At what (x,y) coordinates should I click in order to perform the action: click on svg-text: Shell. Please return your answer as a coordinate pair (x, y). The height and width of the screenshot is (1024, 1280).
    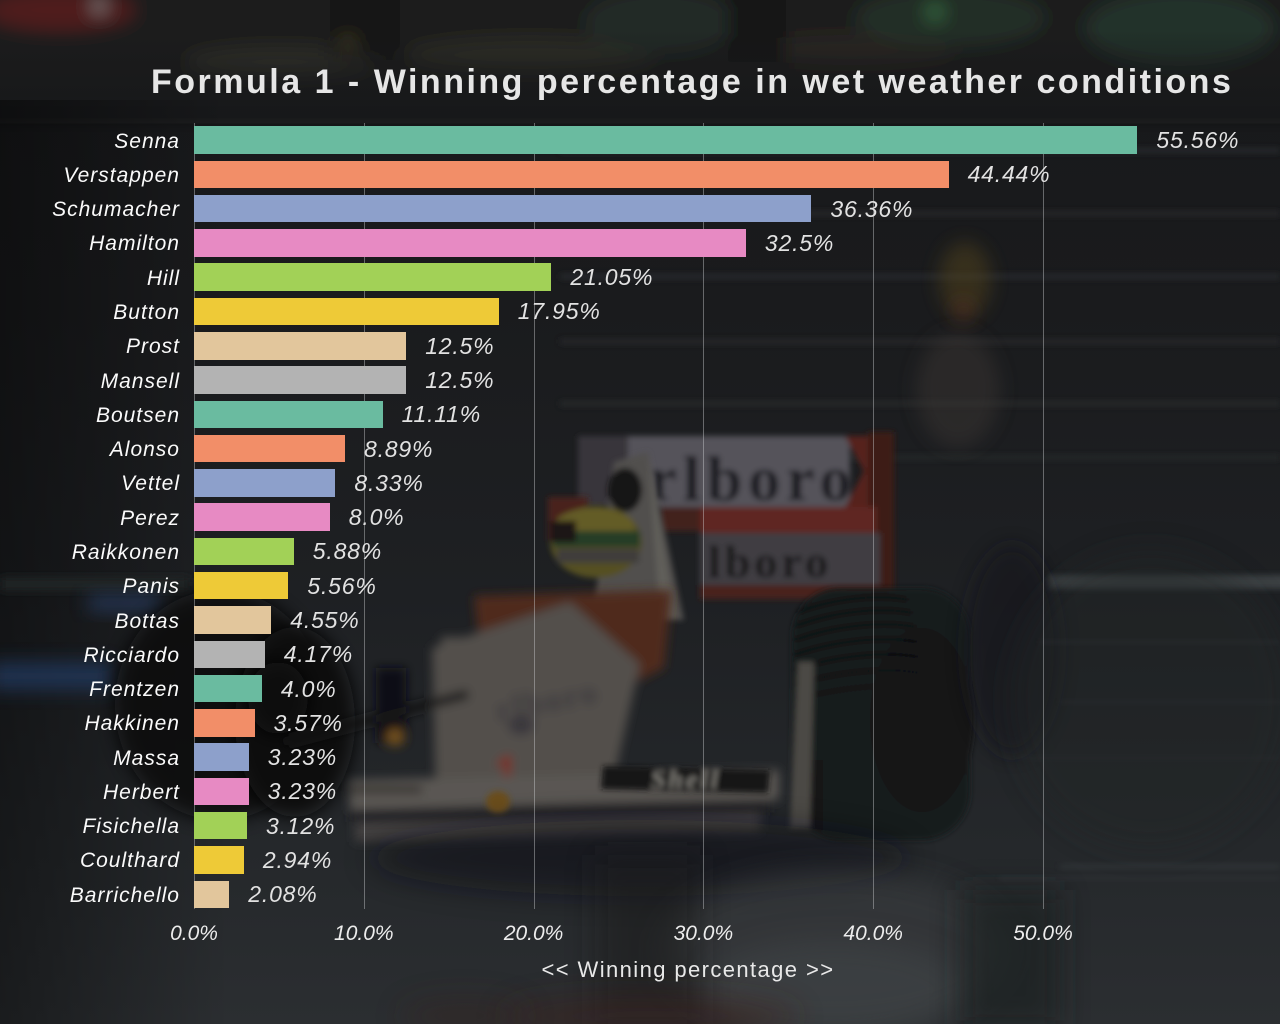
    Looking at the image, I should click on (686, 779).